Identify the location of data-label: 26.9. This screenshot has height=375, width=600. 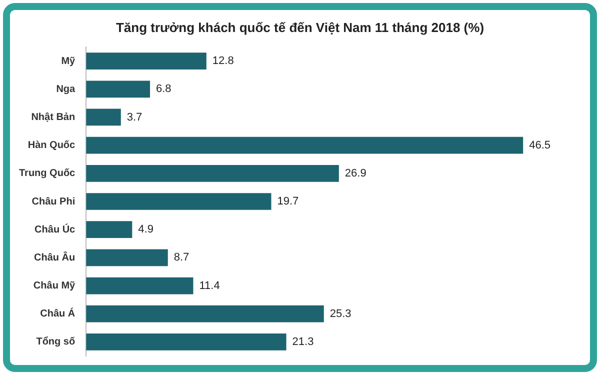
(355, 173).